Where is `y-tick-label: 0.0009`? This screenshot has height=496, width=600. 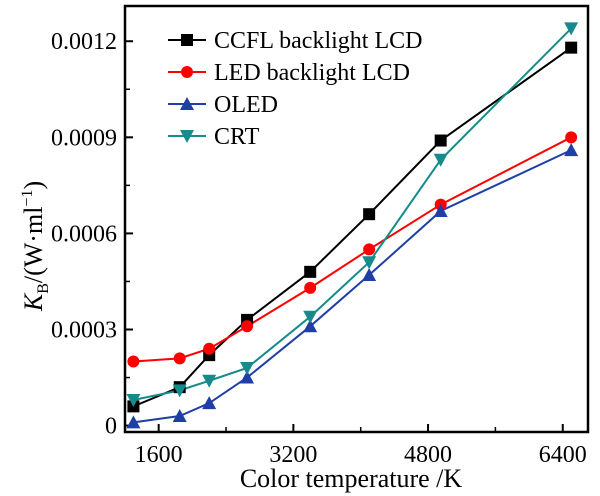
y-tick-label: 0.0009 is located at coordinates (84, 138).